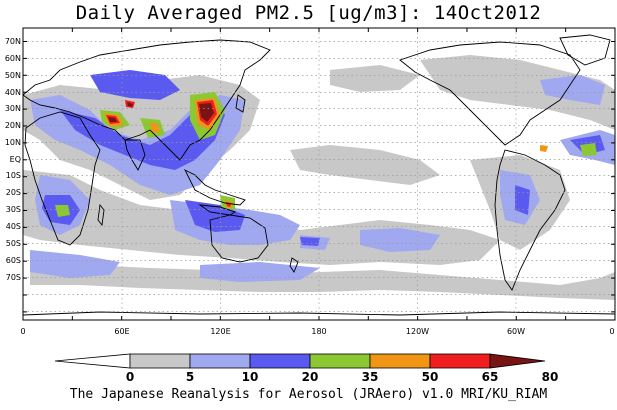 The height and width of the screenshot is (410, 617). I want to click on lat-label: 50N, so click(13, 75).